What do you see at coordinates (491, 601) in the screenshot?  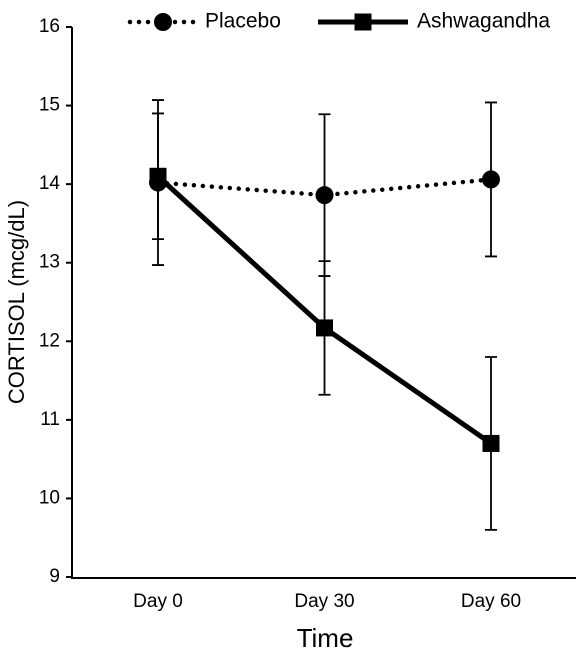 I see `x-tick-label: Day 60` at bounding box center [491, 601].